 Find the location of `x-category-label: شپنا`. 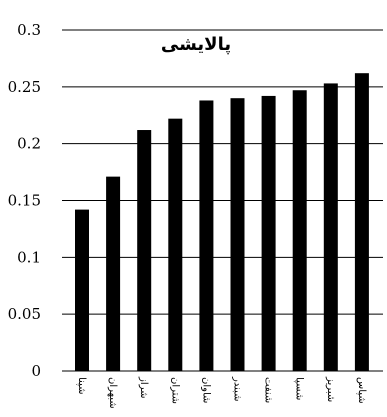

x-category-label: شپنا is located at coordinates (81, 385).